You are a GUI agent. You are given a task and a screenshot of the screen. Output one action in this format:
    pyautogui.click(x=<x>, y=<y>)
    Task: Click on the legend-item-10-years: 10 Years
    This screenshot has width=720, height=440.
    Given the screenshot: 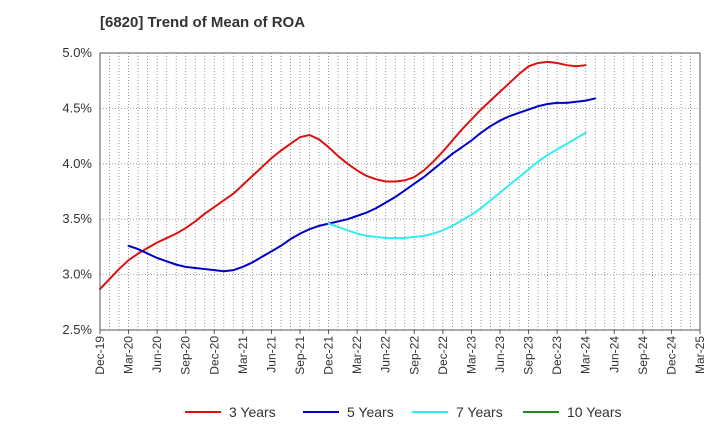 What is the action you would take?
    pyautogui.click(x=572, y=412)
    